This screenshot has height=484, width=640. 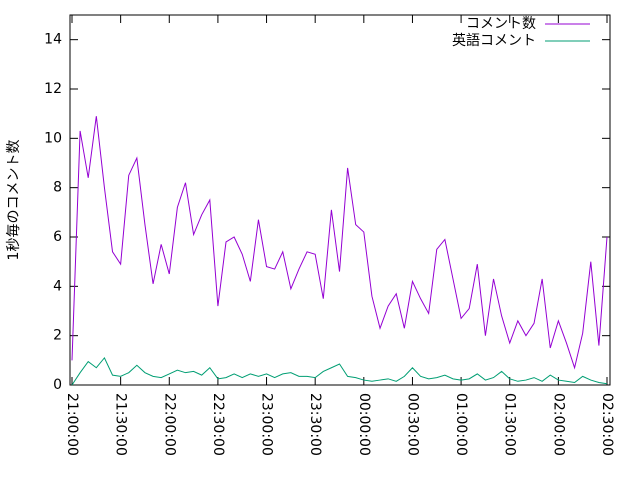 I want to click on x-tick-label: 00:00:00, so click(x=364, y=424).